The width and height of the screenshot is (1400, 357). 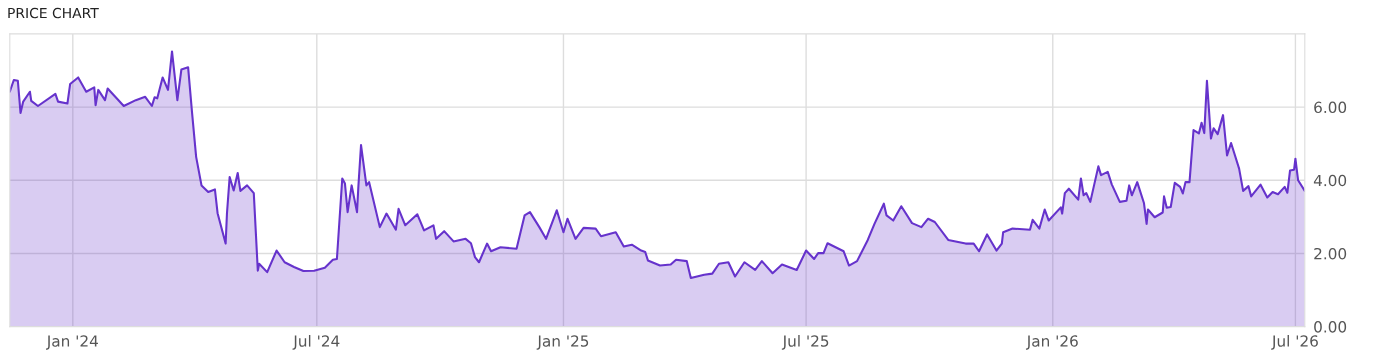 What do you see at coordinates (1294, 342) in the screenshot?
I see `x-tick-label: Jul '26` at bounding box center [1294, 342].